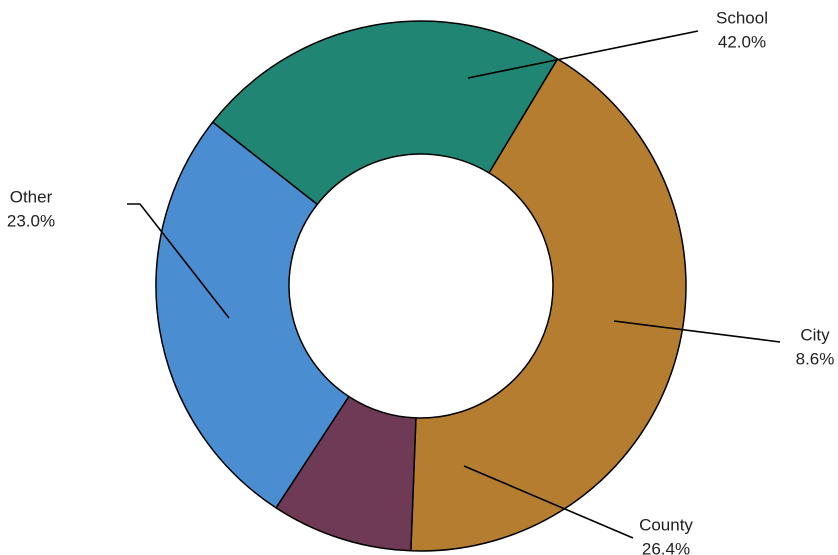 Image resolution: width=838 pixels, height=555 pixels. I want to click on slice-value-city: 8.6%, so click(815, 358).